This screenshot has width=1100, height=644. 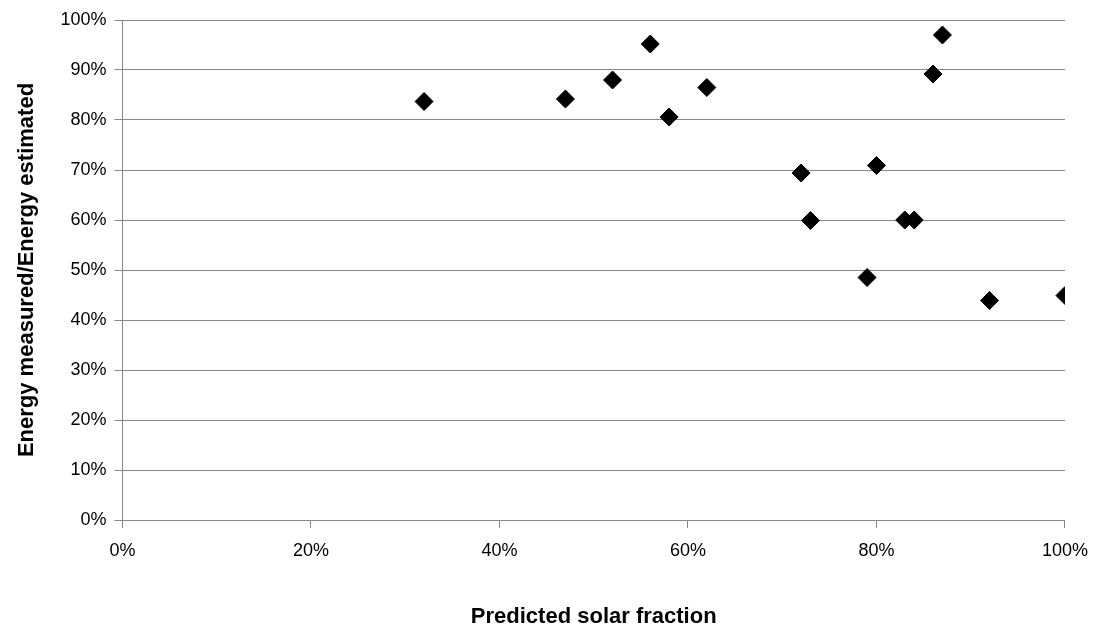 What do you see at coordinates (26, 270) in the screenshot?
I see `y-axis-title: Energy measured/Energy estimated` at bounding box center [26, 270].